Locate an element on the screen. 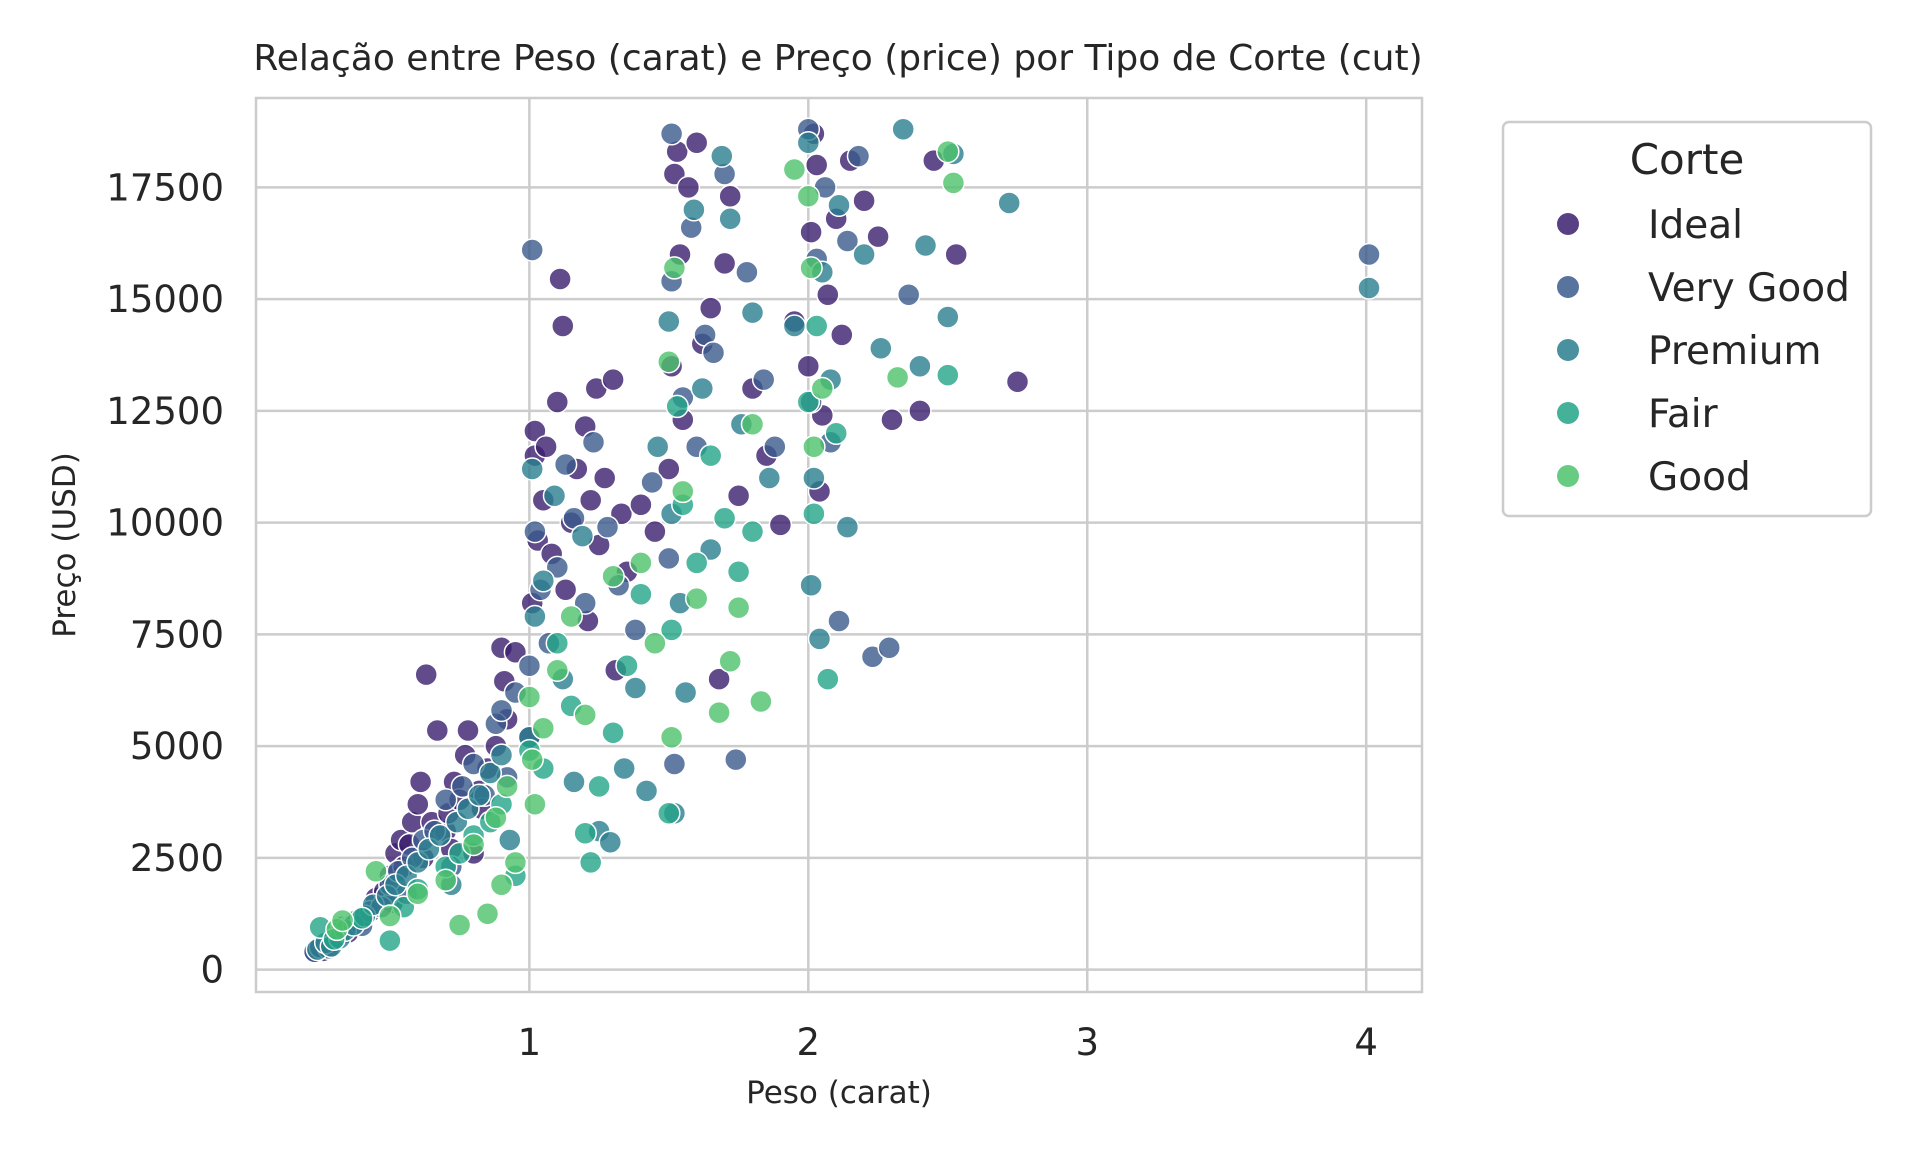  y-tick-label: 0 is located at coordinates (212, 970).